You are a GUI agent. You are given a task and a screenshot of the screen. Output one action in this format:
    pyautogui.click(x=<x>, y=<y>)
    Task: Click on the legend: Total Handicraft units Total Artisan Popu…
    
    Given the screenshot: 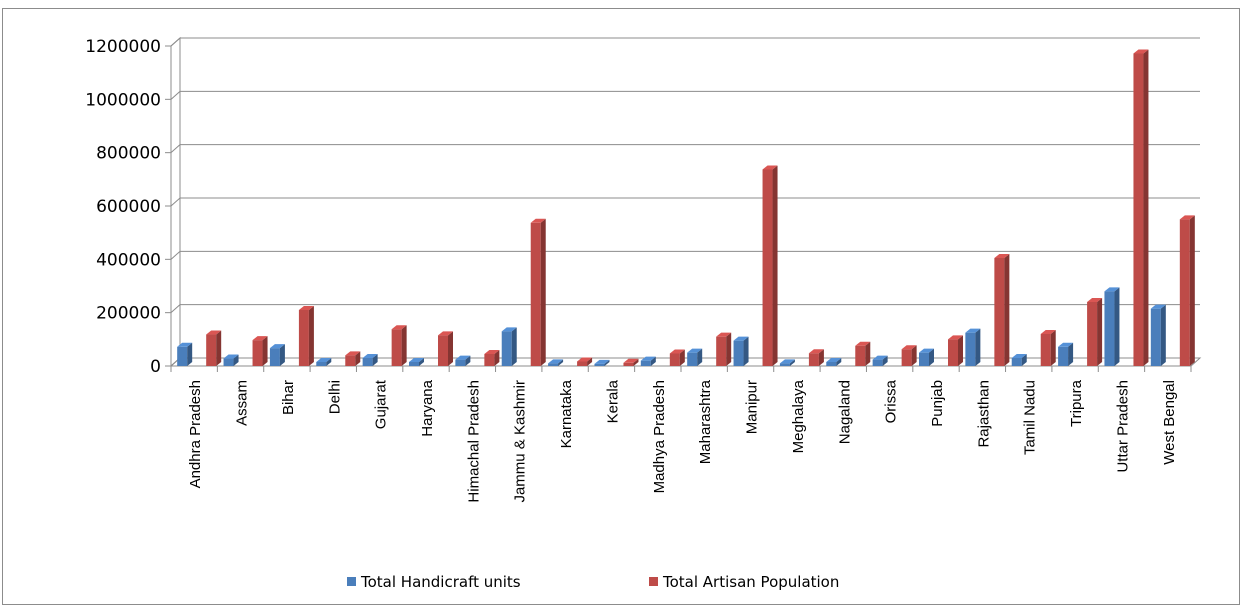 What is the action you would take?
    pyautogui.click(x=593, y=582)
    